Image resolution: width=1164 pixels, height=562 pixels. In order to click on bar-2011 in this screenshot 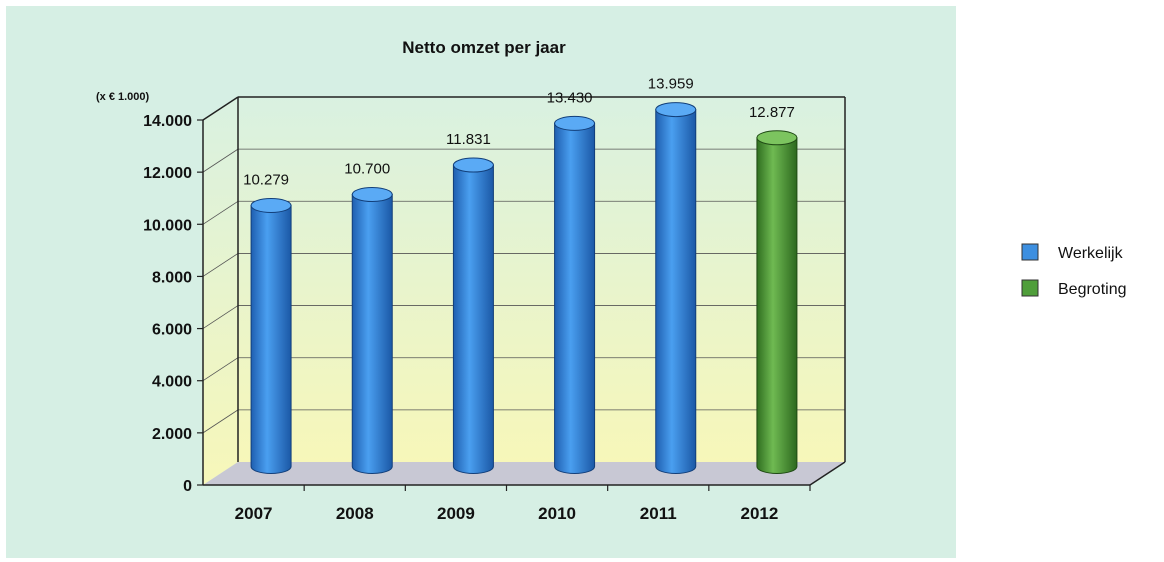, I will do `click(676, 288)`.